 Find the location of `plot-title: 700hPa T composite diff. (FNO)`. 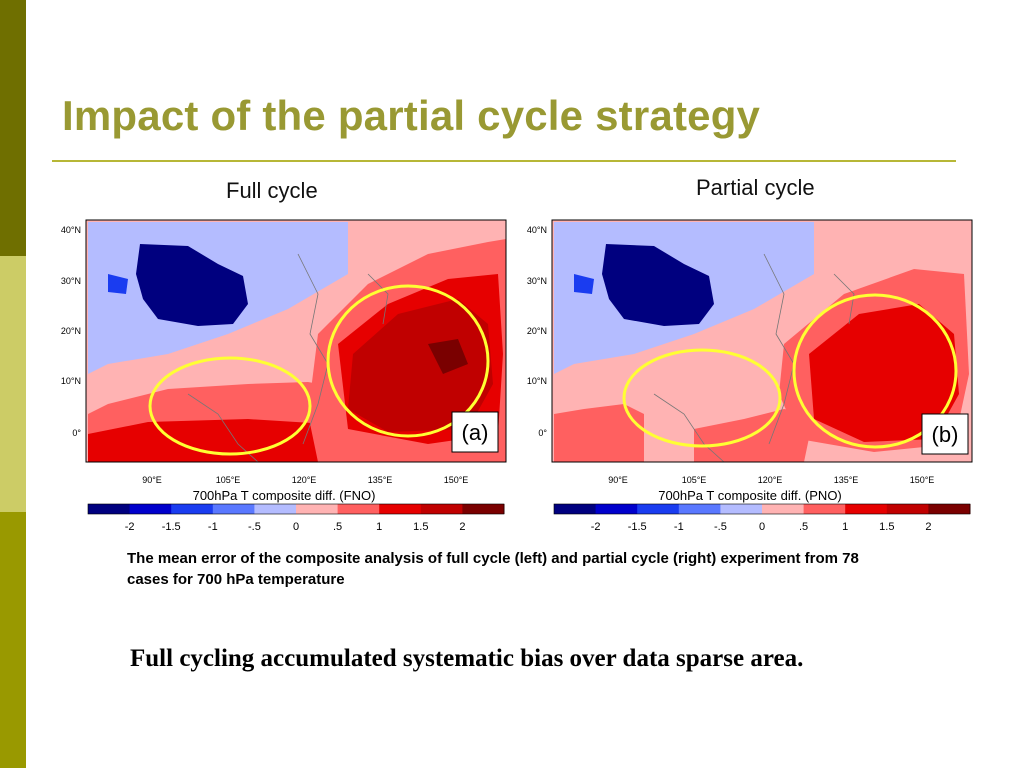

plot-title: 700hPa T composite diff. (FNO) is located at coordinates (284, 495).